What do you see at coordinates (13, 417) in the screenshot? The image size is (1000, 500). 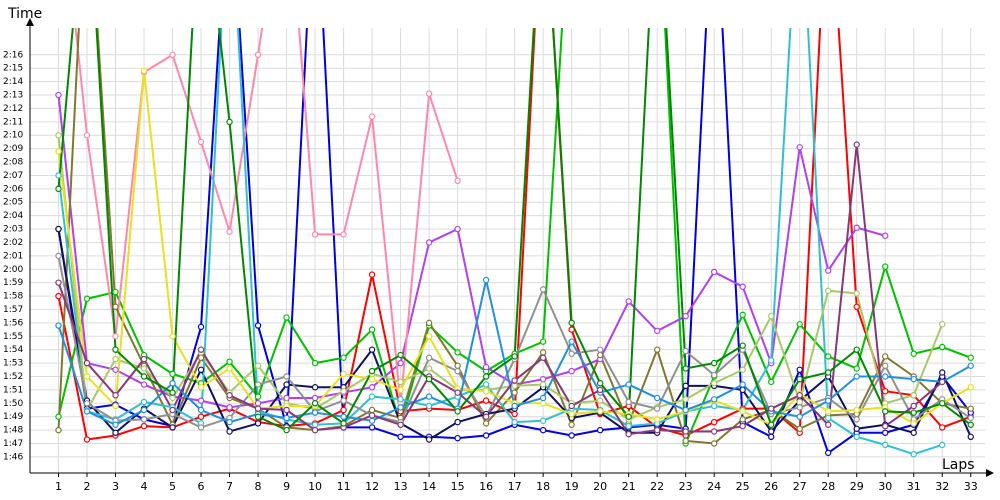 I see `y-tick-label: 1:49` at bounding box center [13, 417].